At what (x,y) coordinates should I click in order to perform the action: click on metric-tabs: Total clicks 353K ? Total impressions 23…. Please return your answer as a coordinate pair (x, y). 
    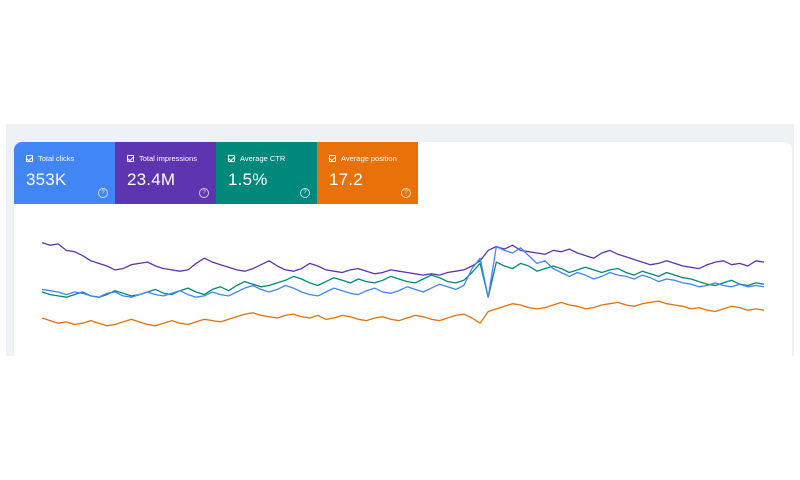
    Looking at the image, I should click on (216, 173).